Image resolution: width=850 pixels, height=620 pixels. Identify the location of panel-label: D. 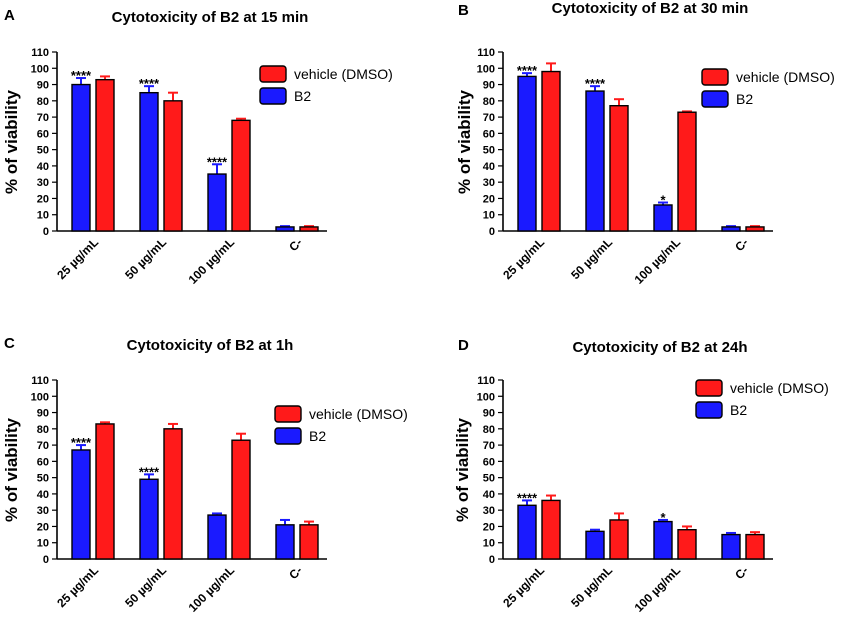
(463, 345).